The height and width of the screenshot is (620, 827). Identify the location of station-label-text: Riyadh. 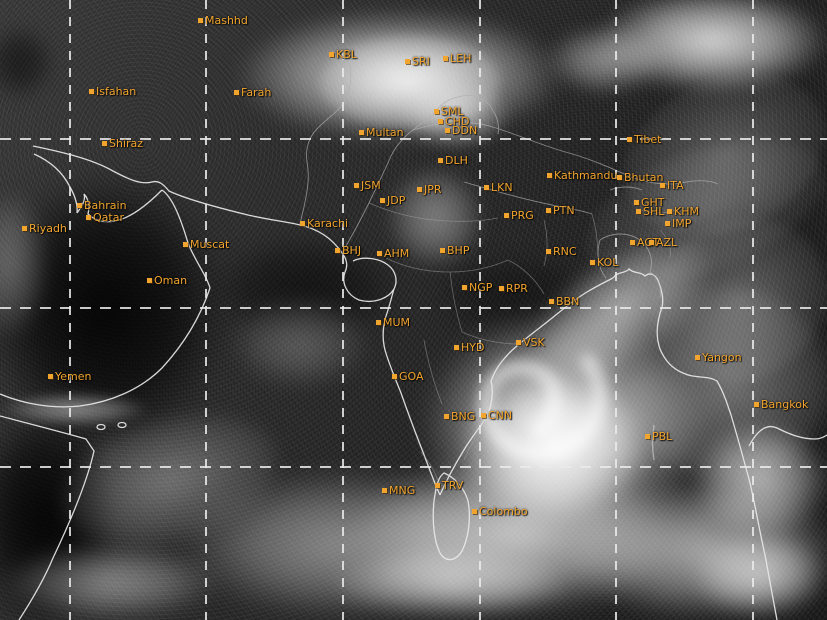
(48, 228).